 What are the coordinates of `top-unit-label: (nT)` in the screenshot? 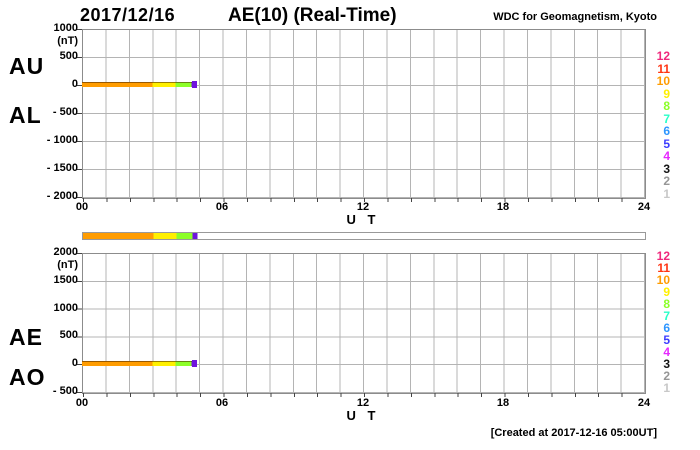 It's located at (67, 41).